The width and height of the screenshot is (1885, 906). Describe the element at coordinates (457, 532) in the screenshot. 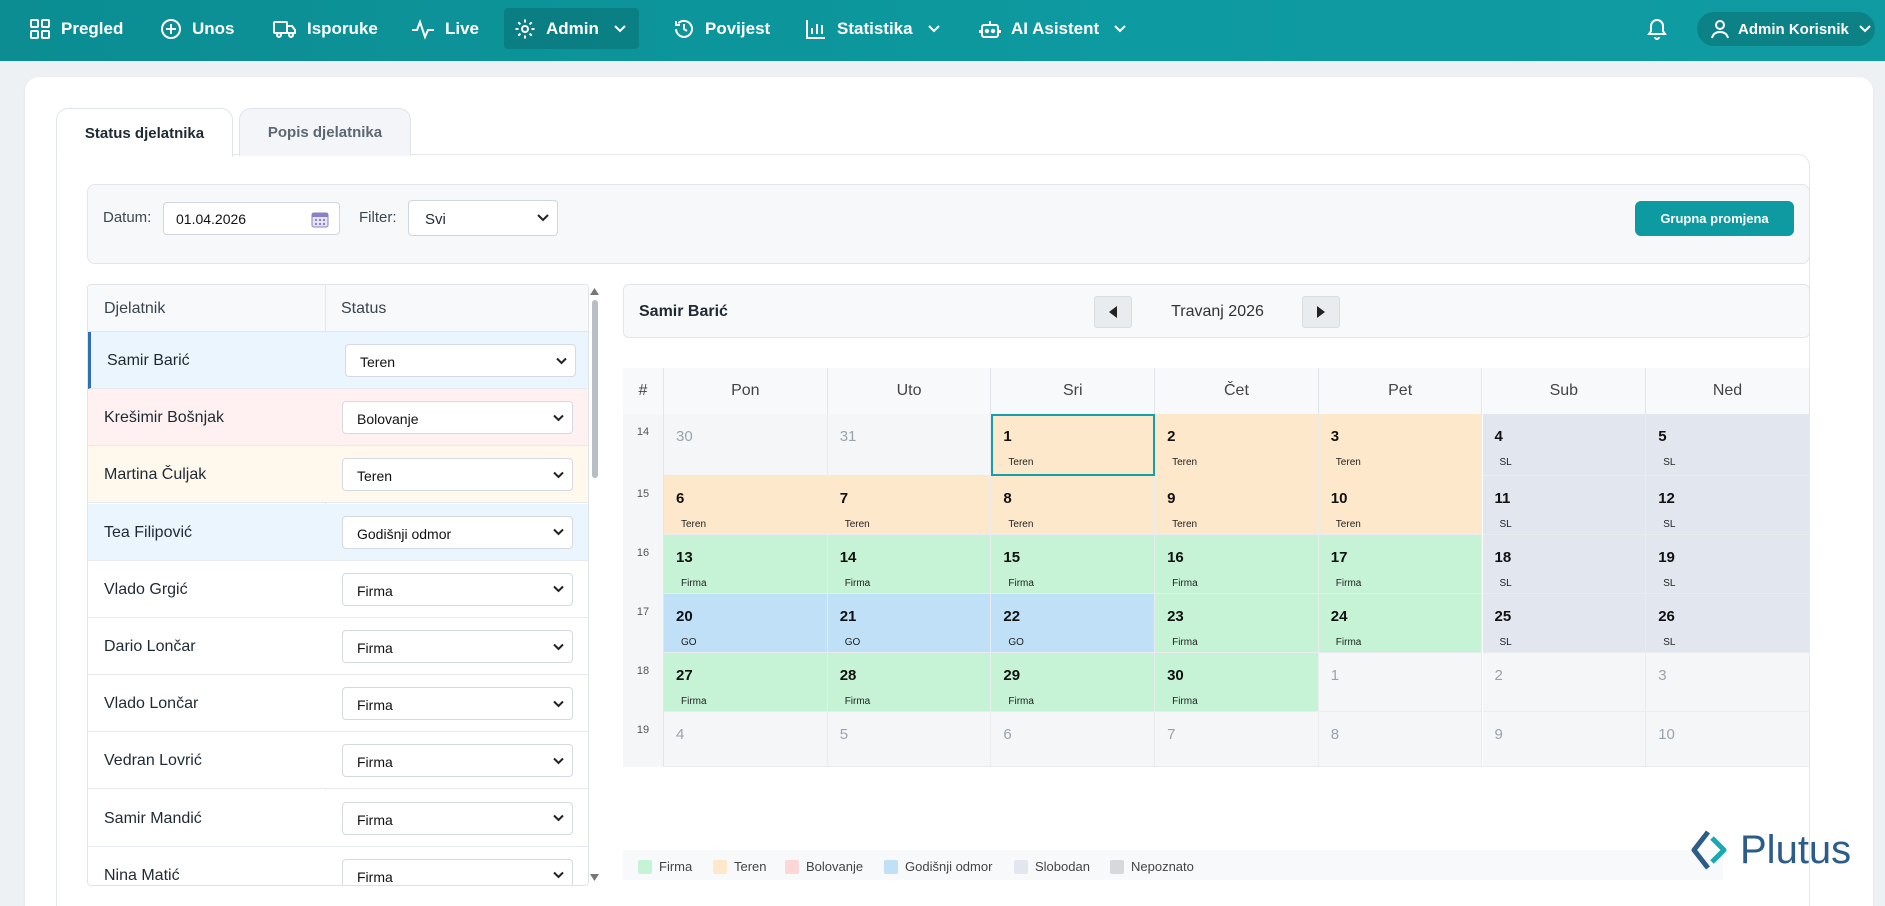

I see `status-select: Godišnji odmor` at that location.